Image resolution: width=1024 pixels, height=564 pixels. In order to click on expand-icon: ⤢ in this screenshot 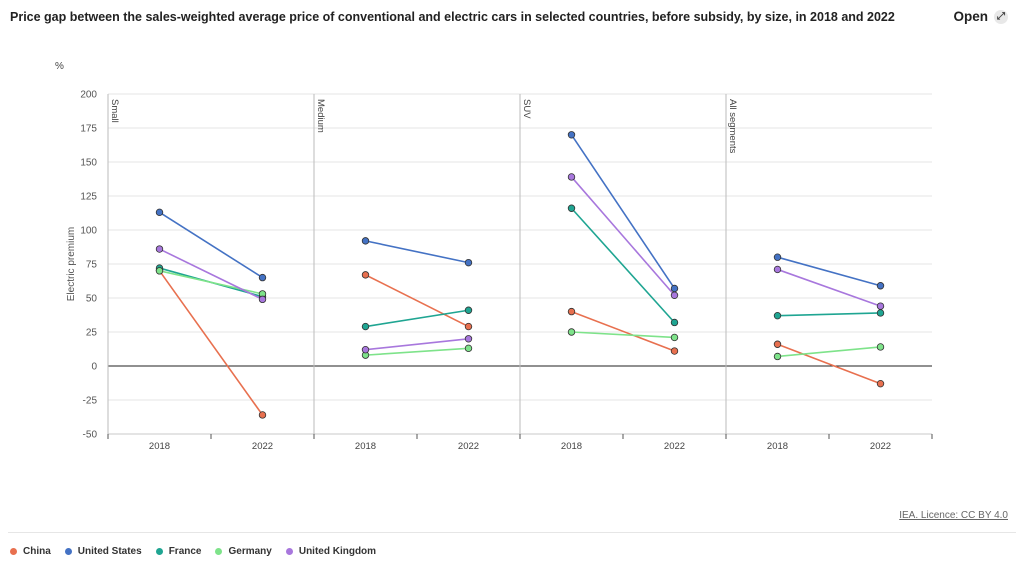, I will do `click(1001, 16)`.